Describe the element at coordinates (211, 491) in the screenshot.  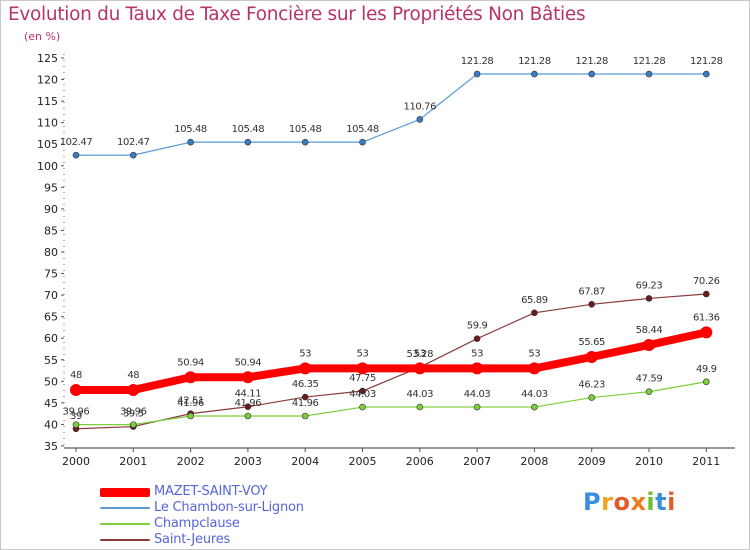
I see `legend-label: MAZET-SAINT-VOY` at that location.